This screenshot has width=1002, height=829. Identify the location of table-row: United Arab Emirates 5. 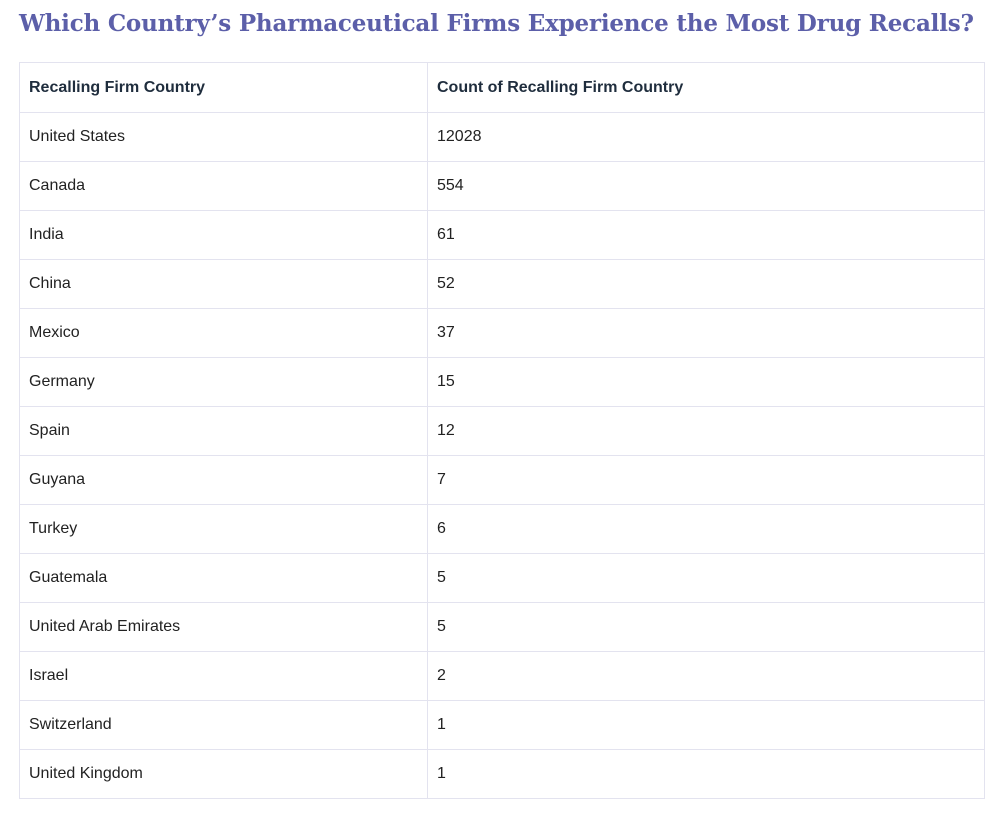
(502, 627).